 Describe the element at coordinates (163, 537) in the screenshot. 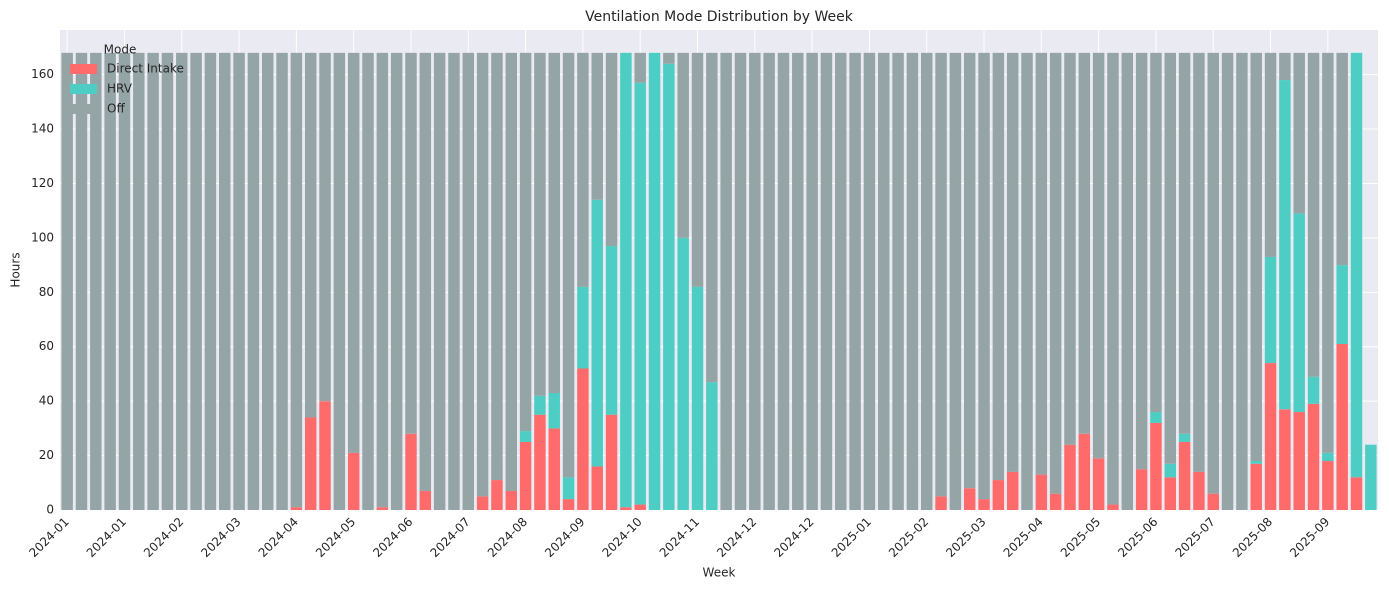

I see `x-tick-label: 2024-02` at that location.